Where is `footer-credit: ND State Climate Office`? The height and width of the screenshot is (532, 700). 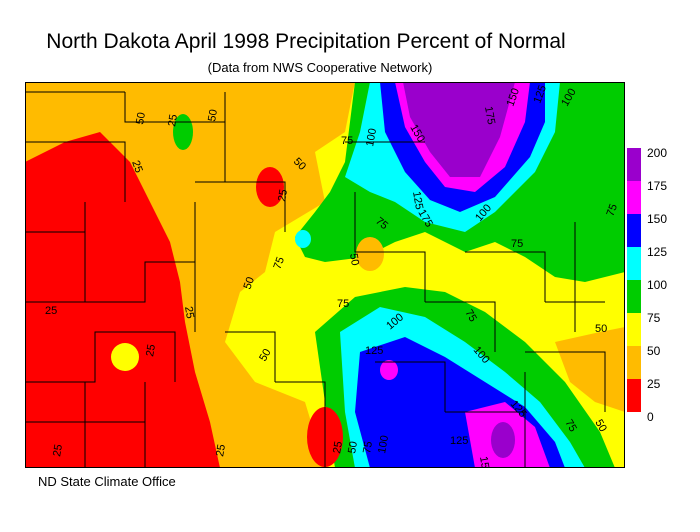 footer-credit: ND State Climate Office is located at coordinates (107, 481).